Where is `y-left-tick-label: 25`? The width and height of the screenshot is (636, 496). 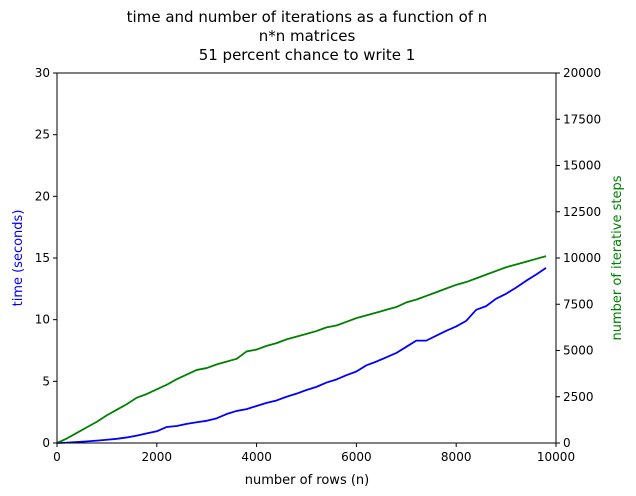 y-left-tick-label: 25 is located at coordinates (42, 135).